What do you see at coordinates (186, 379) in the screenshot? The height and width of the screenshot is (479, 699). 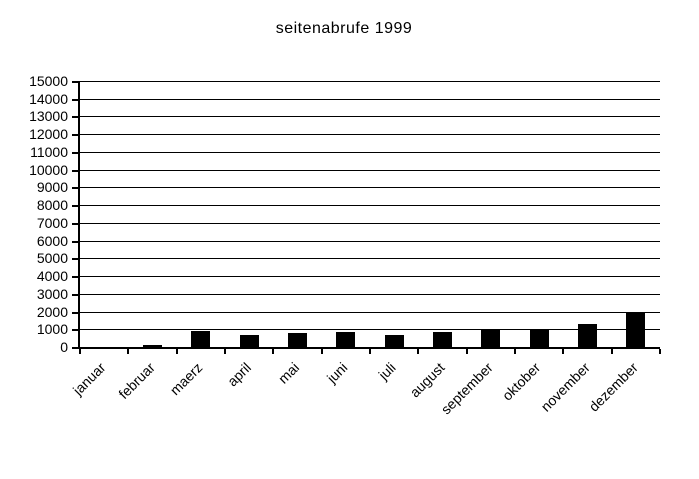 I see `x-axis-label-maerz: maerz` at bounding box center [186, 379].